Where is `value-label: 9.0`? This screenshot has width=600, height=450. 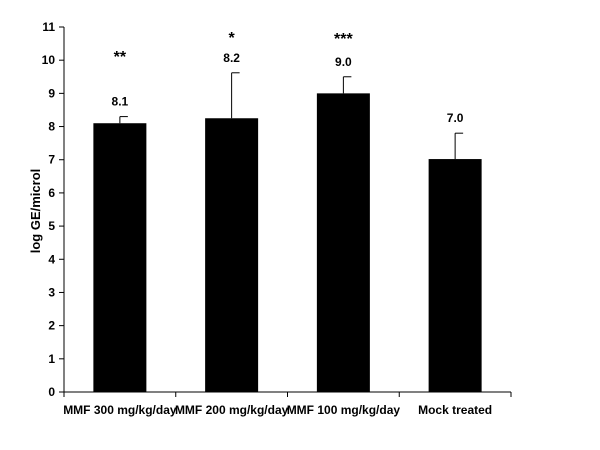
value-label: 9.0 is located at coordinates (343, 62).